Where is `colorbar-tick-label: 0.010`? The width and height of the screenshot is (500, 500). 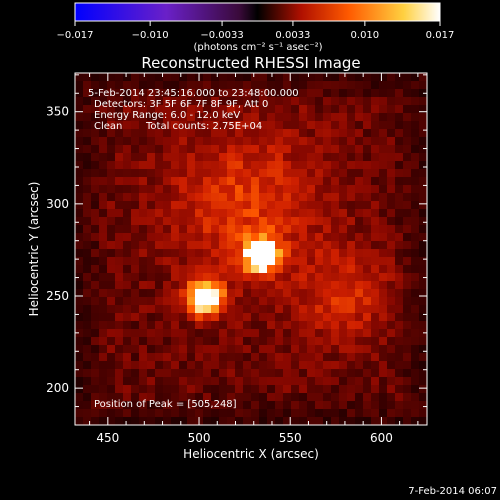 colorbar-tick-label: 0.010 is located at coordinates (365, 35).